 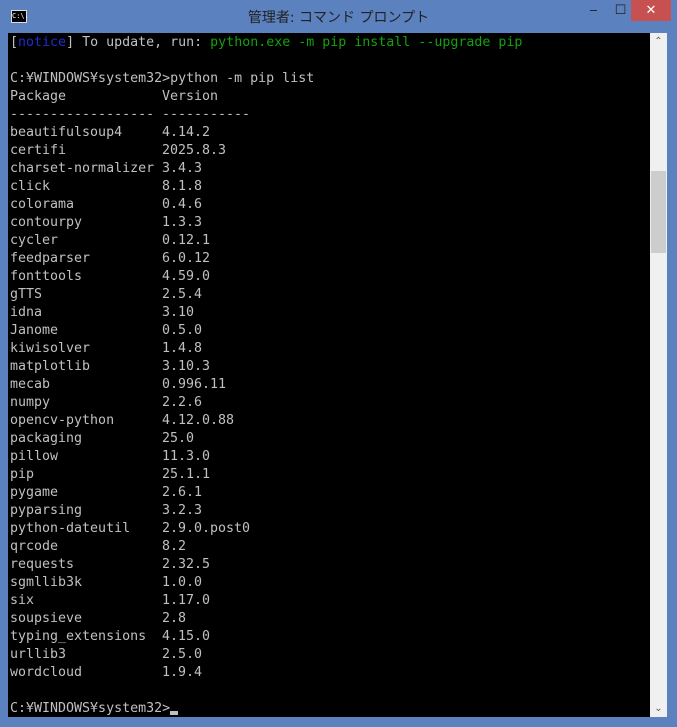 What do you see at coordinates (186, 474) in the screenshot?
I see `package-version: 25.1.1` at bounding box center [186, 474].